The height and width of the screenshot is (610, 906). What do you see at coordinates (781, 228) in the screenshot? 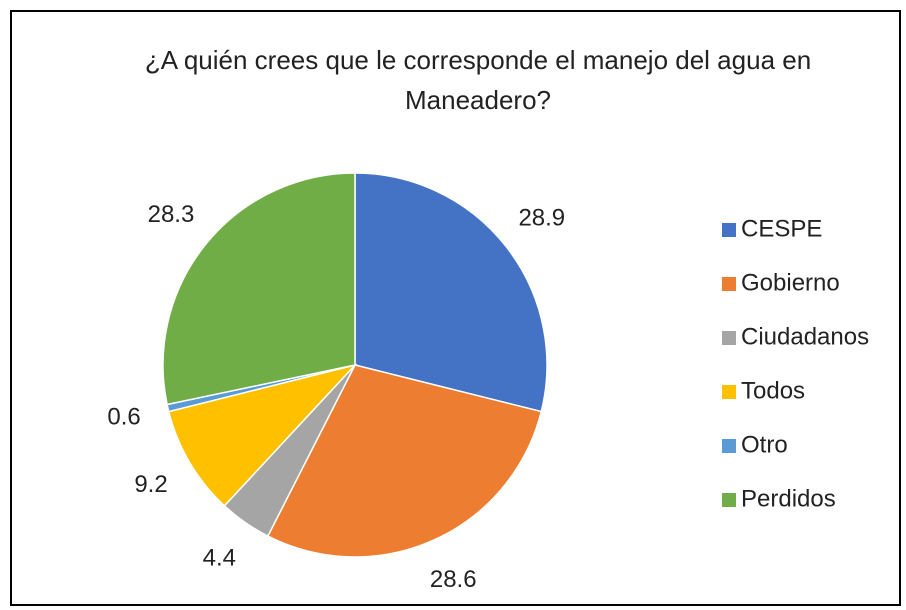
I see `legend-label: CESPE` at bounding box center [781, 228].